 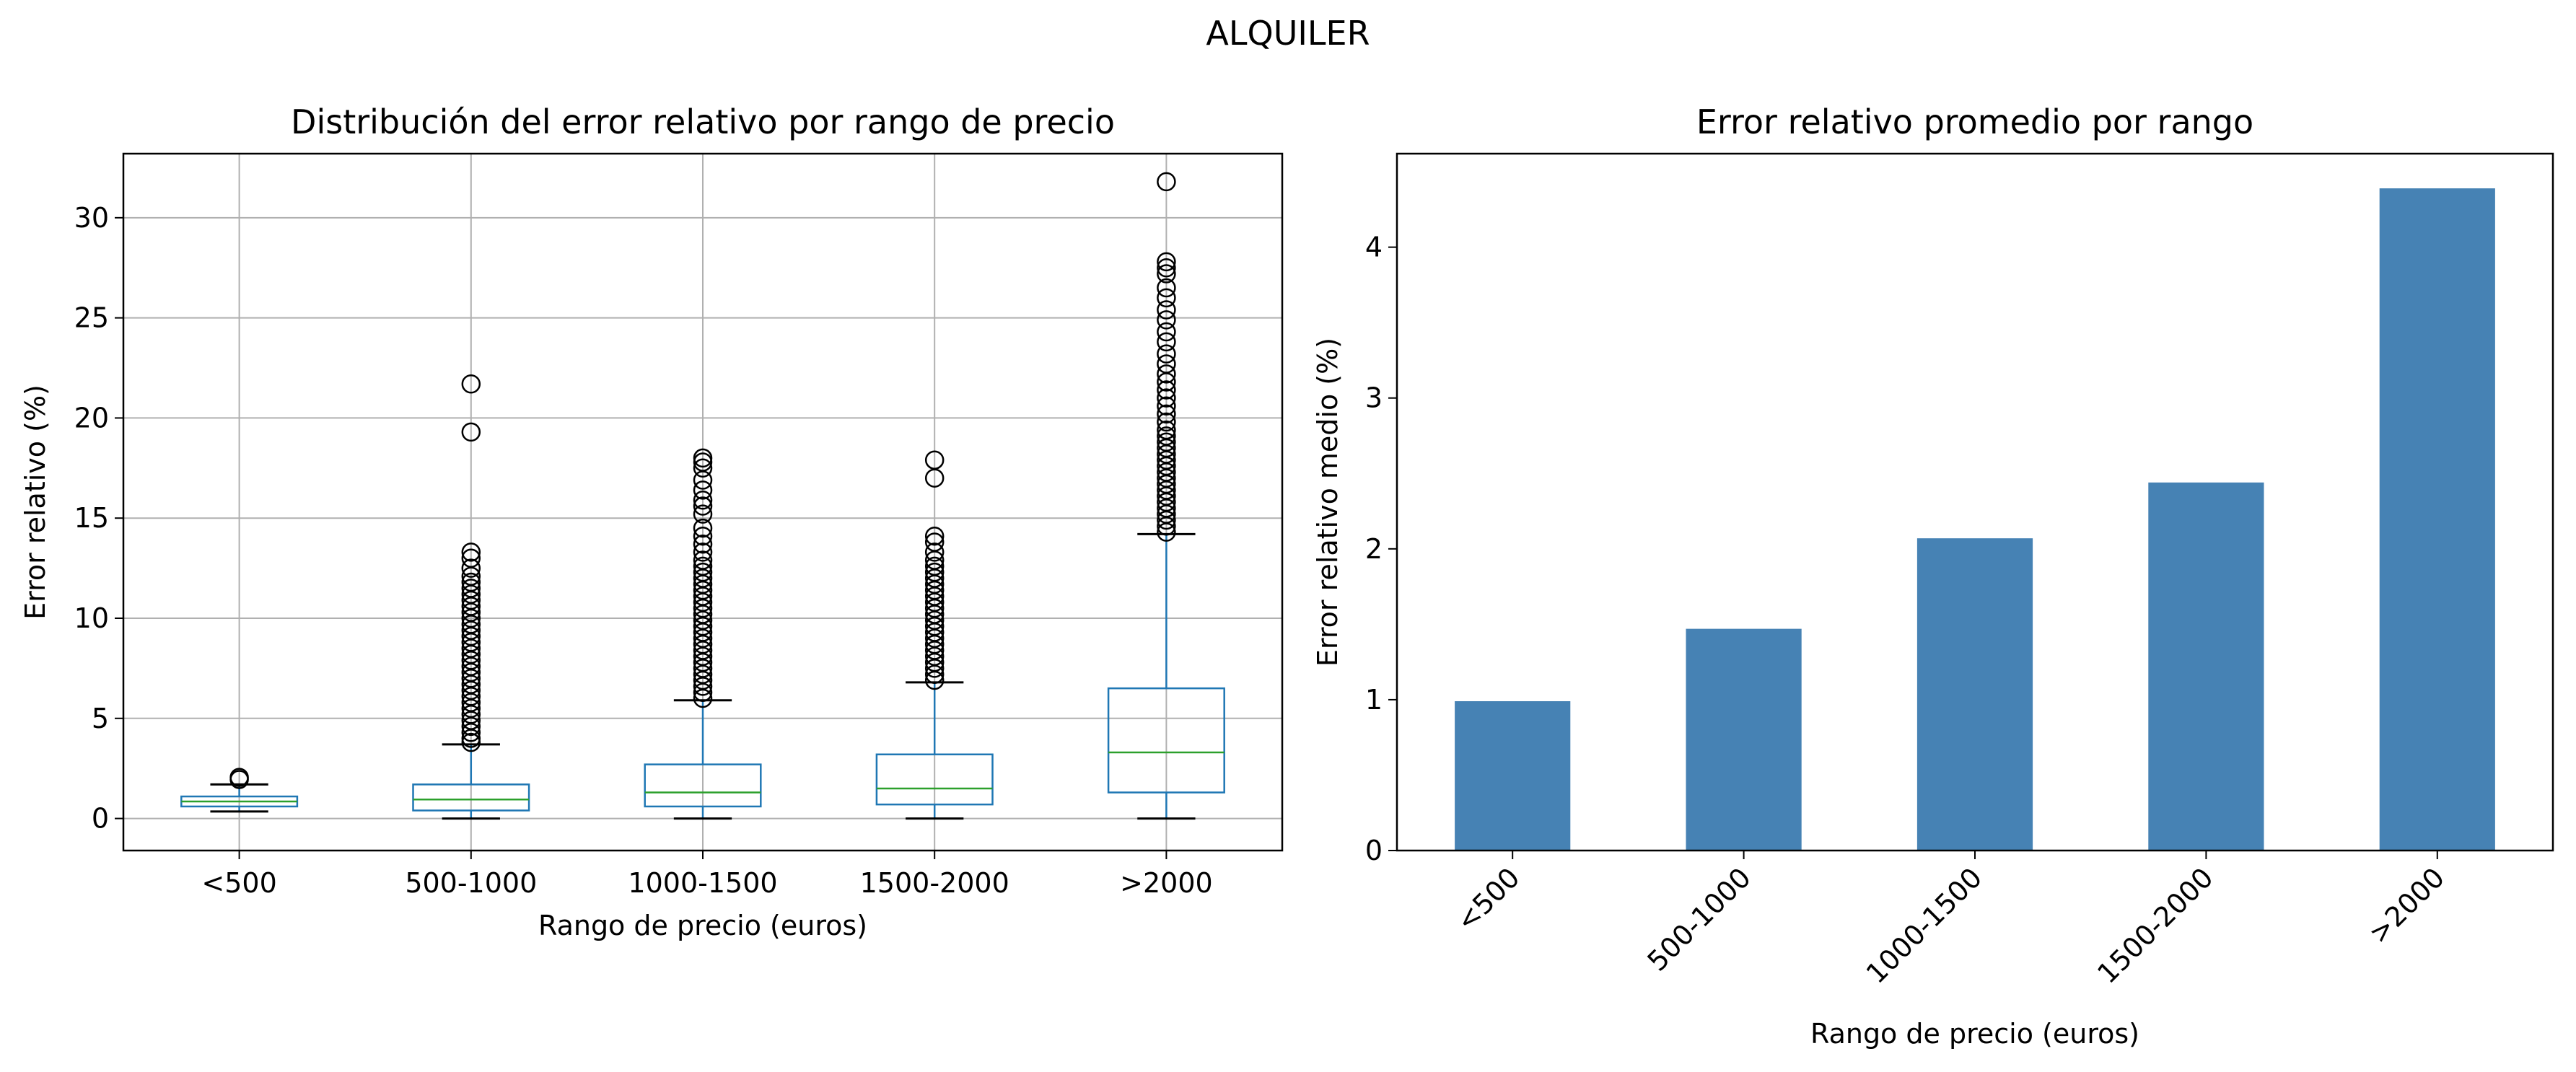 What do you see at coordinates (702, 925) in the screenshot?
I see `boxplot-x-axis-label: Rango de precio (euros)` at bounding box center [702, 925].